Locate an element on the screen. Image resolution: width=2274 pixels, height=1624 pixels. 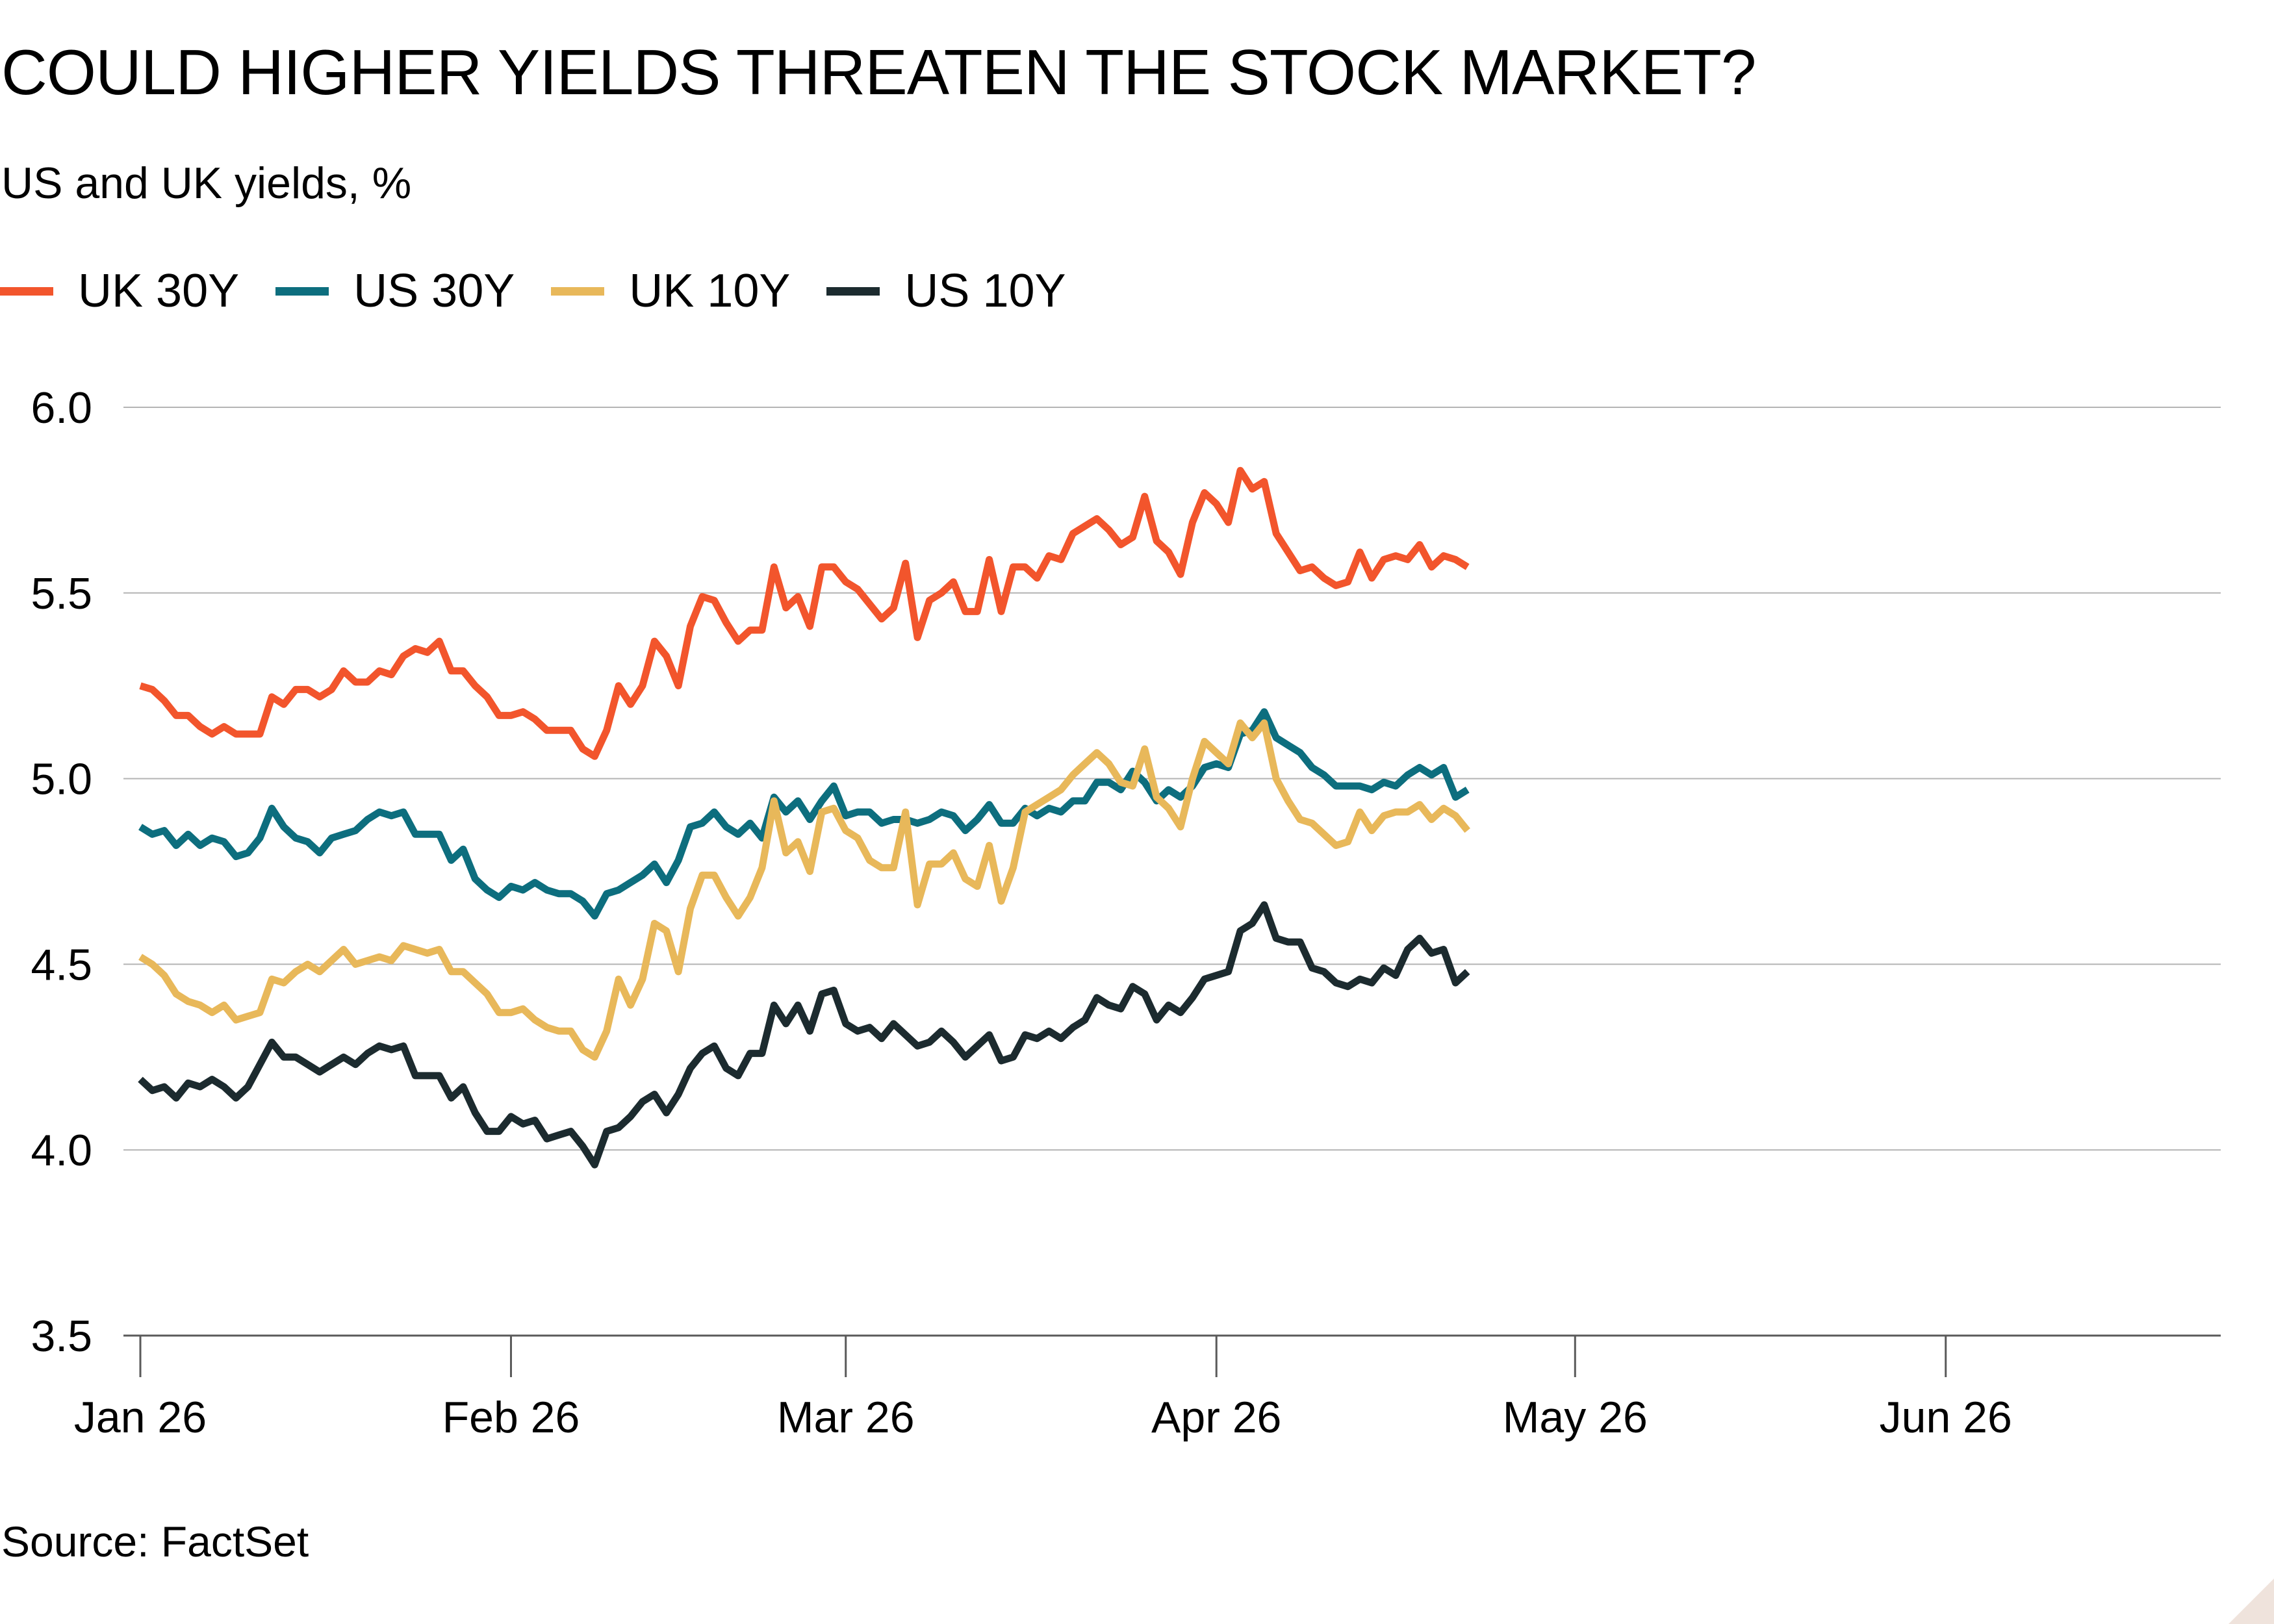
y-tick-label: 4.0 is located at coordinates (61, 1150).